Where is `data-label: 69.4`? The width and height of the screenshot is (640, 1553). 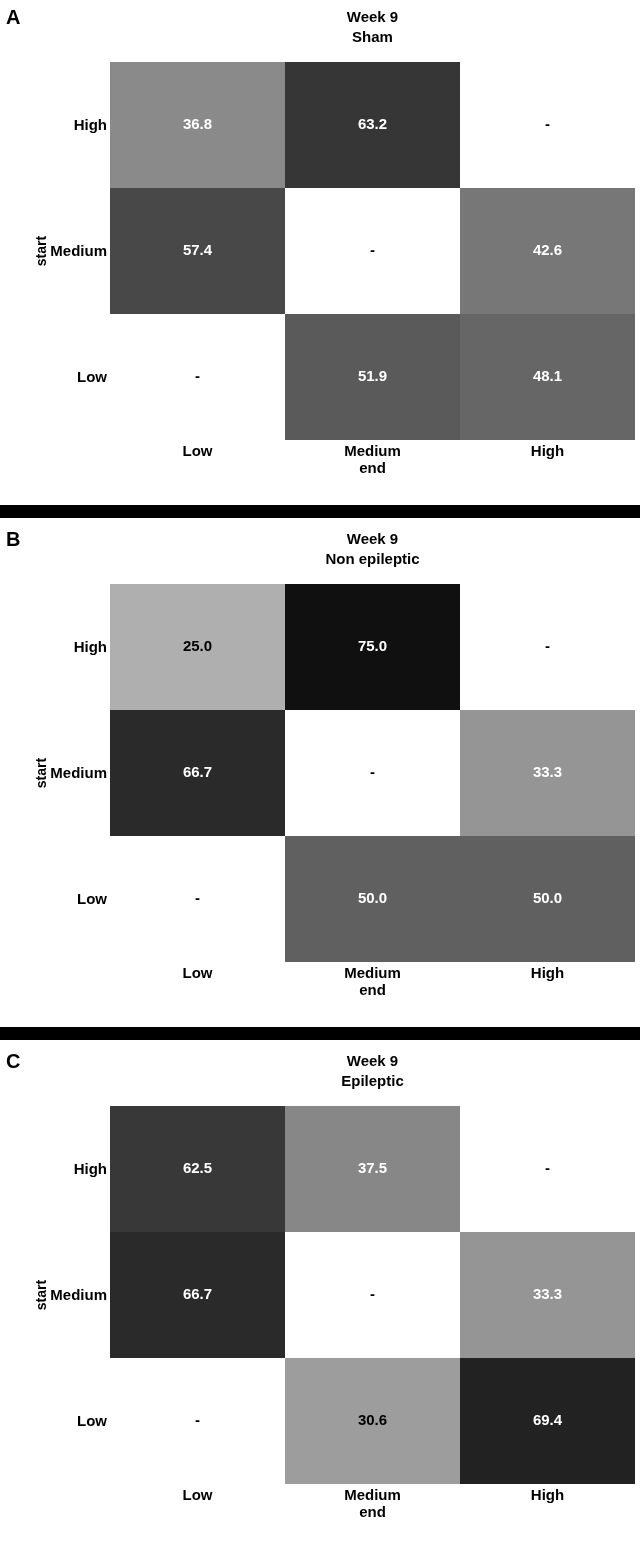
data-label: 69.4 is located at coordinates (547, 1419).